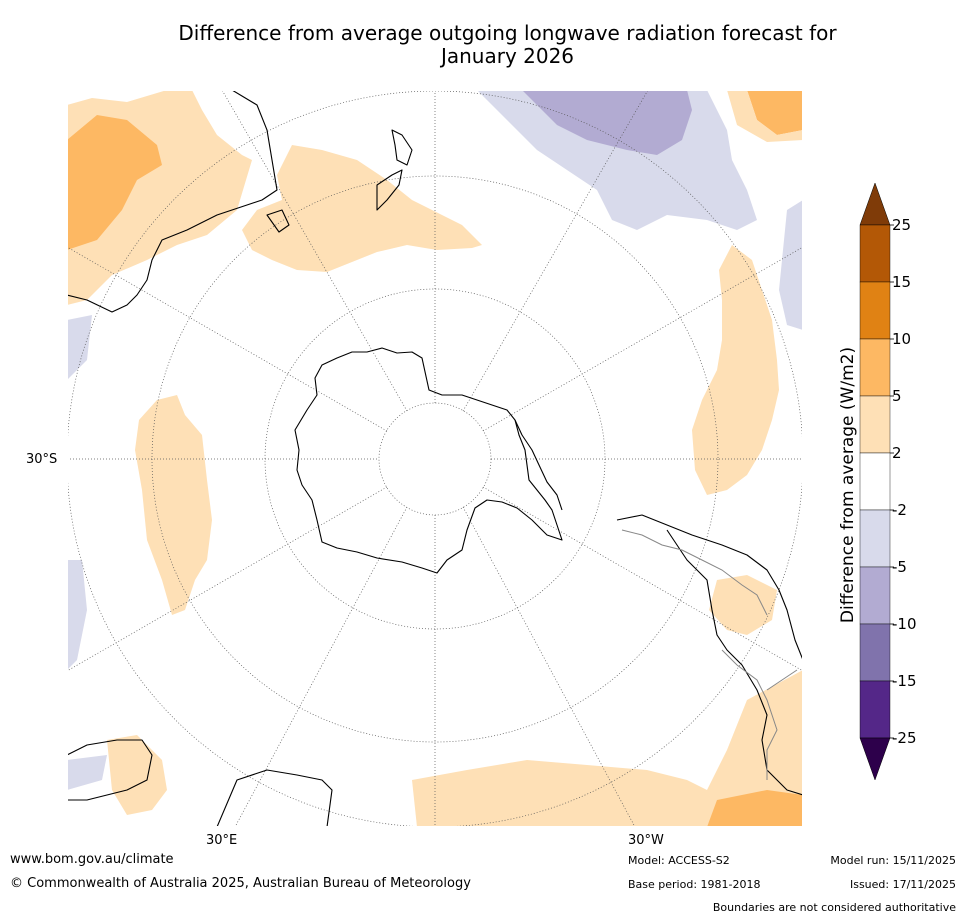 The width and height of the screenshot is (965, 919). I want to click on boundary-andes-north, so click(694, 572).